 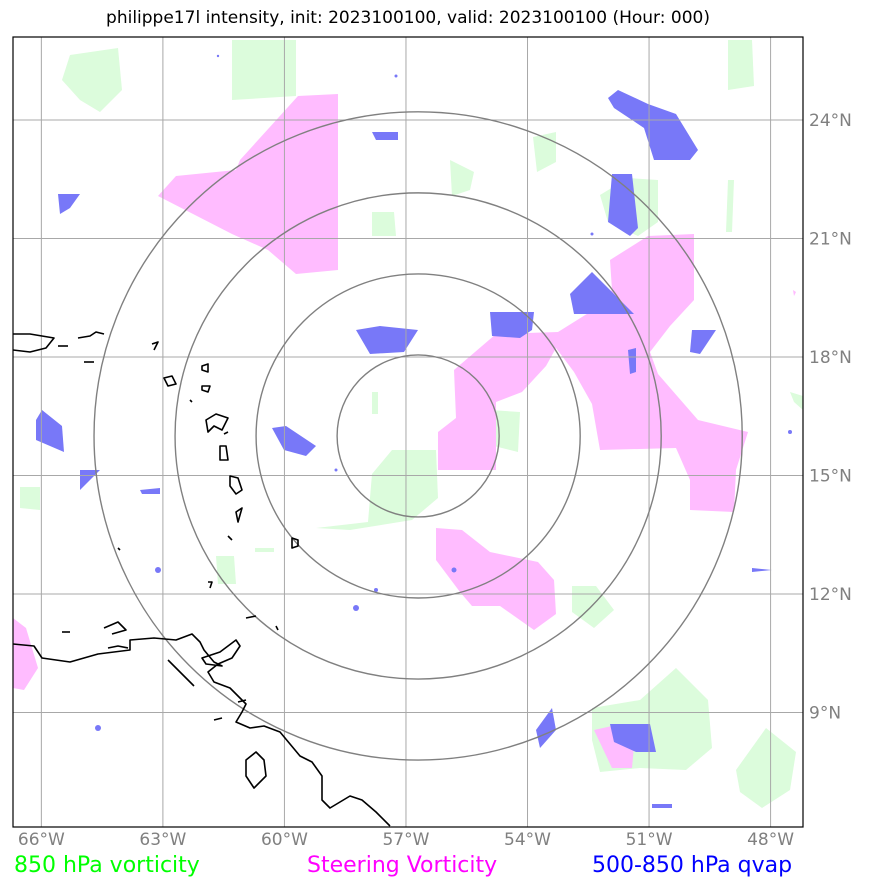 I want to click on longitude-tick-labels: 66°W 63°W 60°W 57°W 54°W 51°W 48°W, so click(x=406, y=840).